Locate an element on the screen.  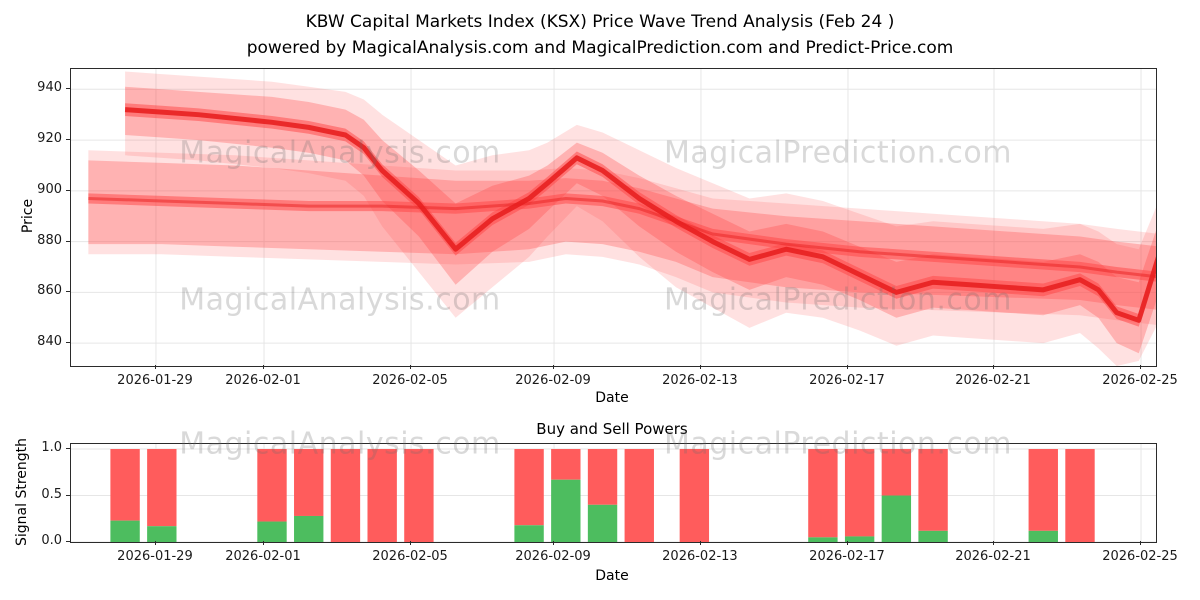
date-axis-label-bottom: Date is located at coordinates (612, 576).